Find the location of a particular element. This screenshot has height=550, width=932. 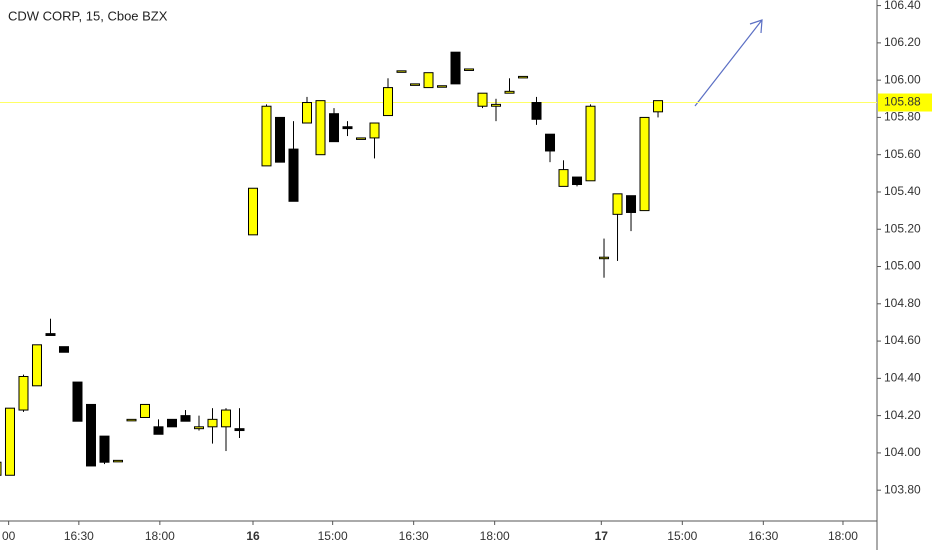

last-price-box is located at coordinates (905, 102).